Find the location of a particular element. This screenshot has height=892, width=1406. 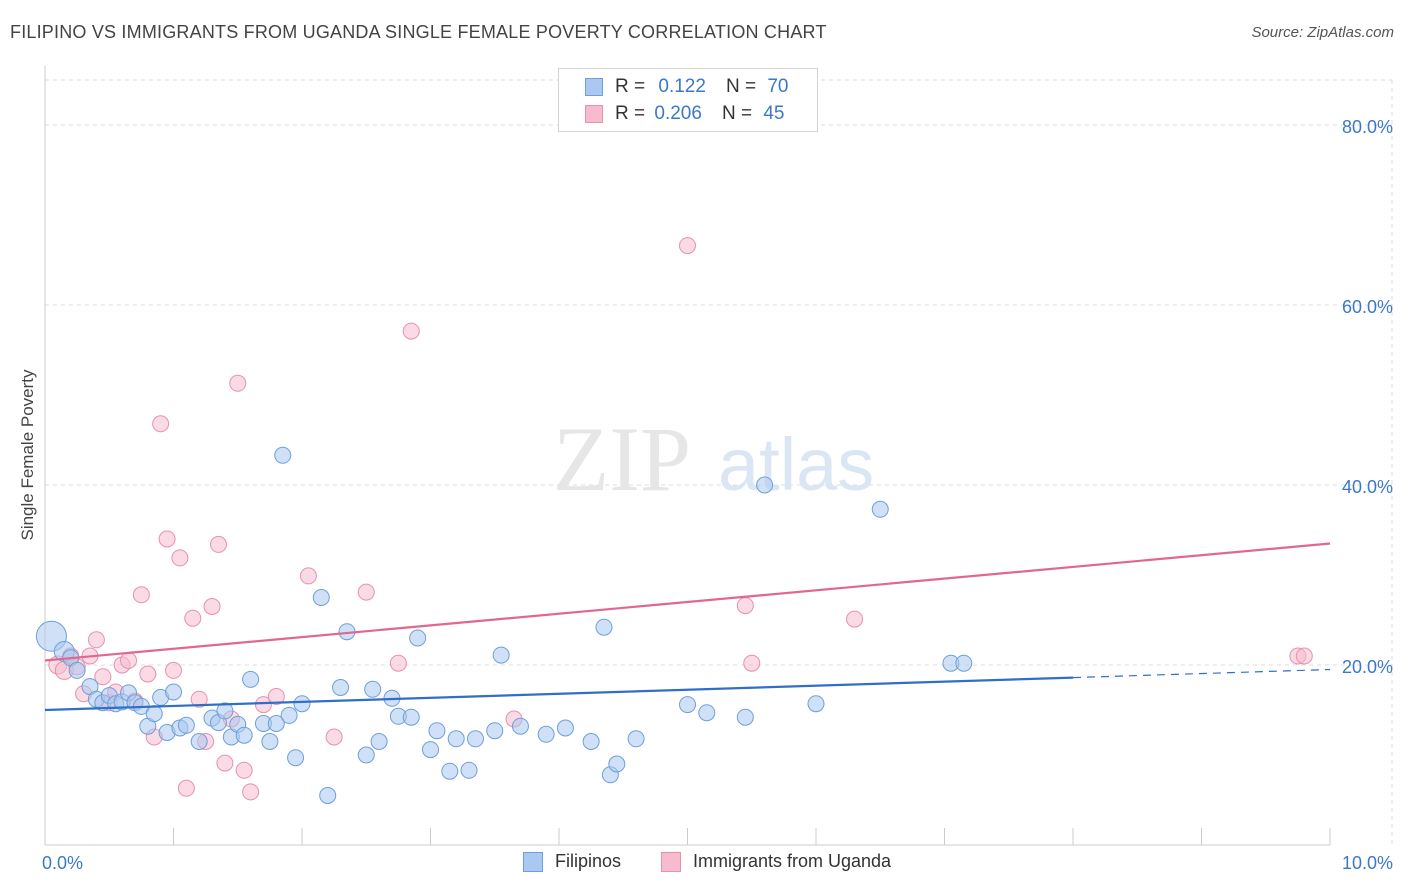

watermark-zip: ZIP is located at coordinates (622, 459).